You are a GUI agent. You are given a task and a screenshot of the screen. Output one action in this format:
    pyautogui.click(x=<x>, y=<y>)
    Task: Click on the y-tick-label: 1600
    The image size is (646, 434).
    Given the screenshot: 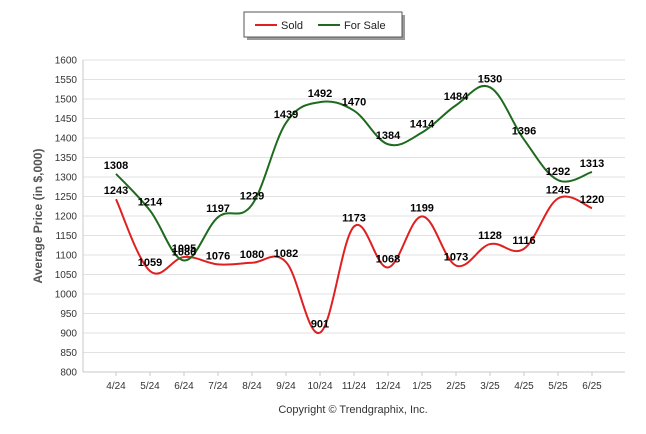 What is the action you would take?
    pyautogui.click(x=66, y=61)
    